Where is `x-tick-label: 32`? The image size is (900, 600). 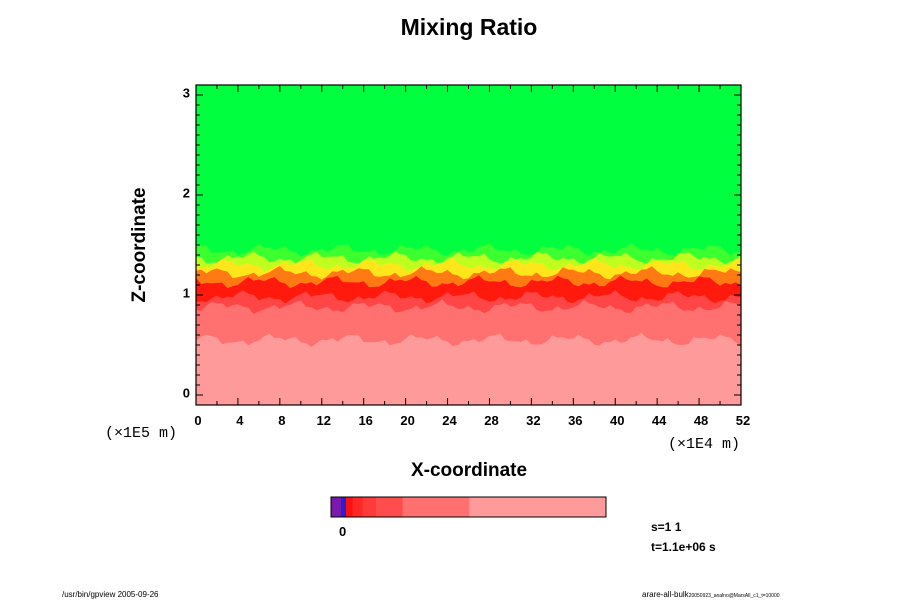
x-tick-label: 32 is located at coordinates (533, 420).